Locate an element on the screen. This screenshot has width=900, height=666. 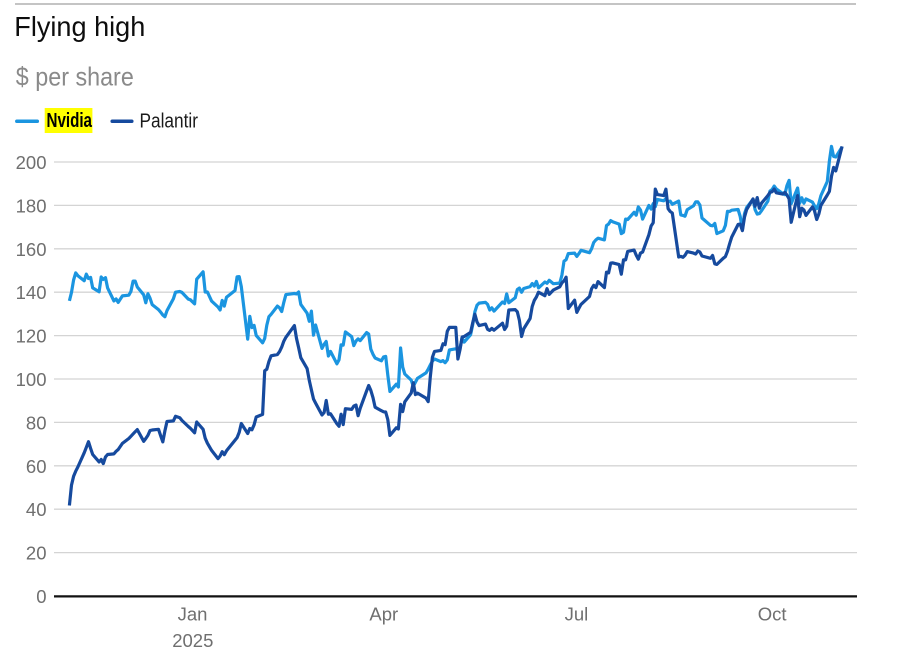
svg-text: Flying high is located at coordinates (79, 26).